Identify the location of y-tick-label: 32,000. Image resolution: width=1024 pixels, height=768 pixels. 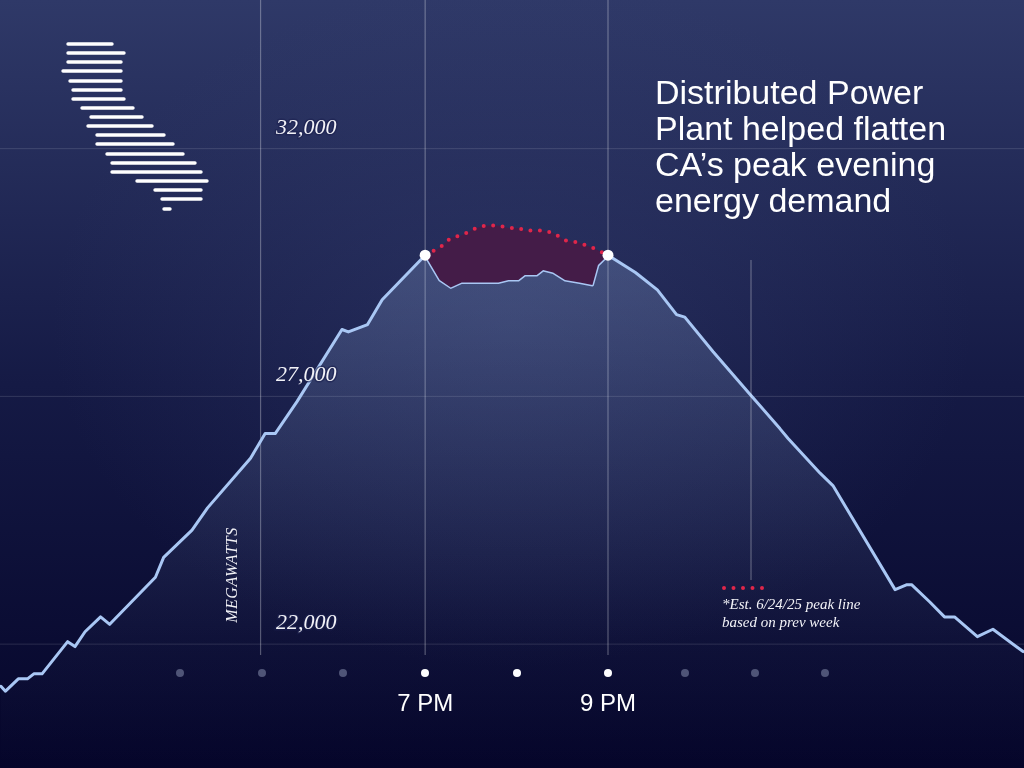
(306, 126).